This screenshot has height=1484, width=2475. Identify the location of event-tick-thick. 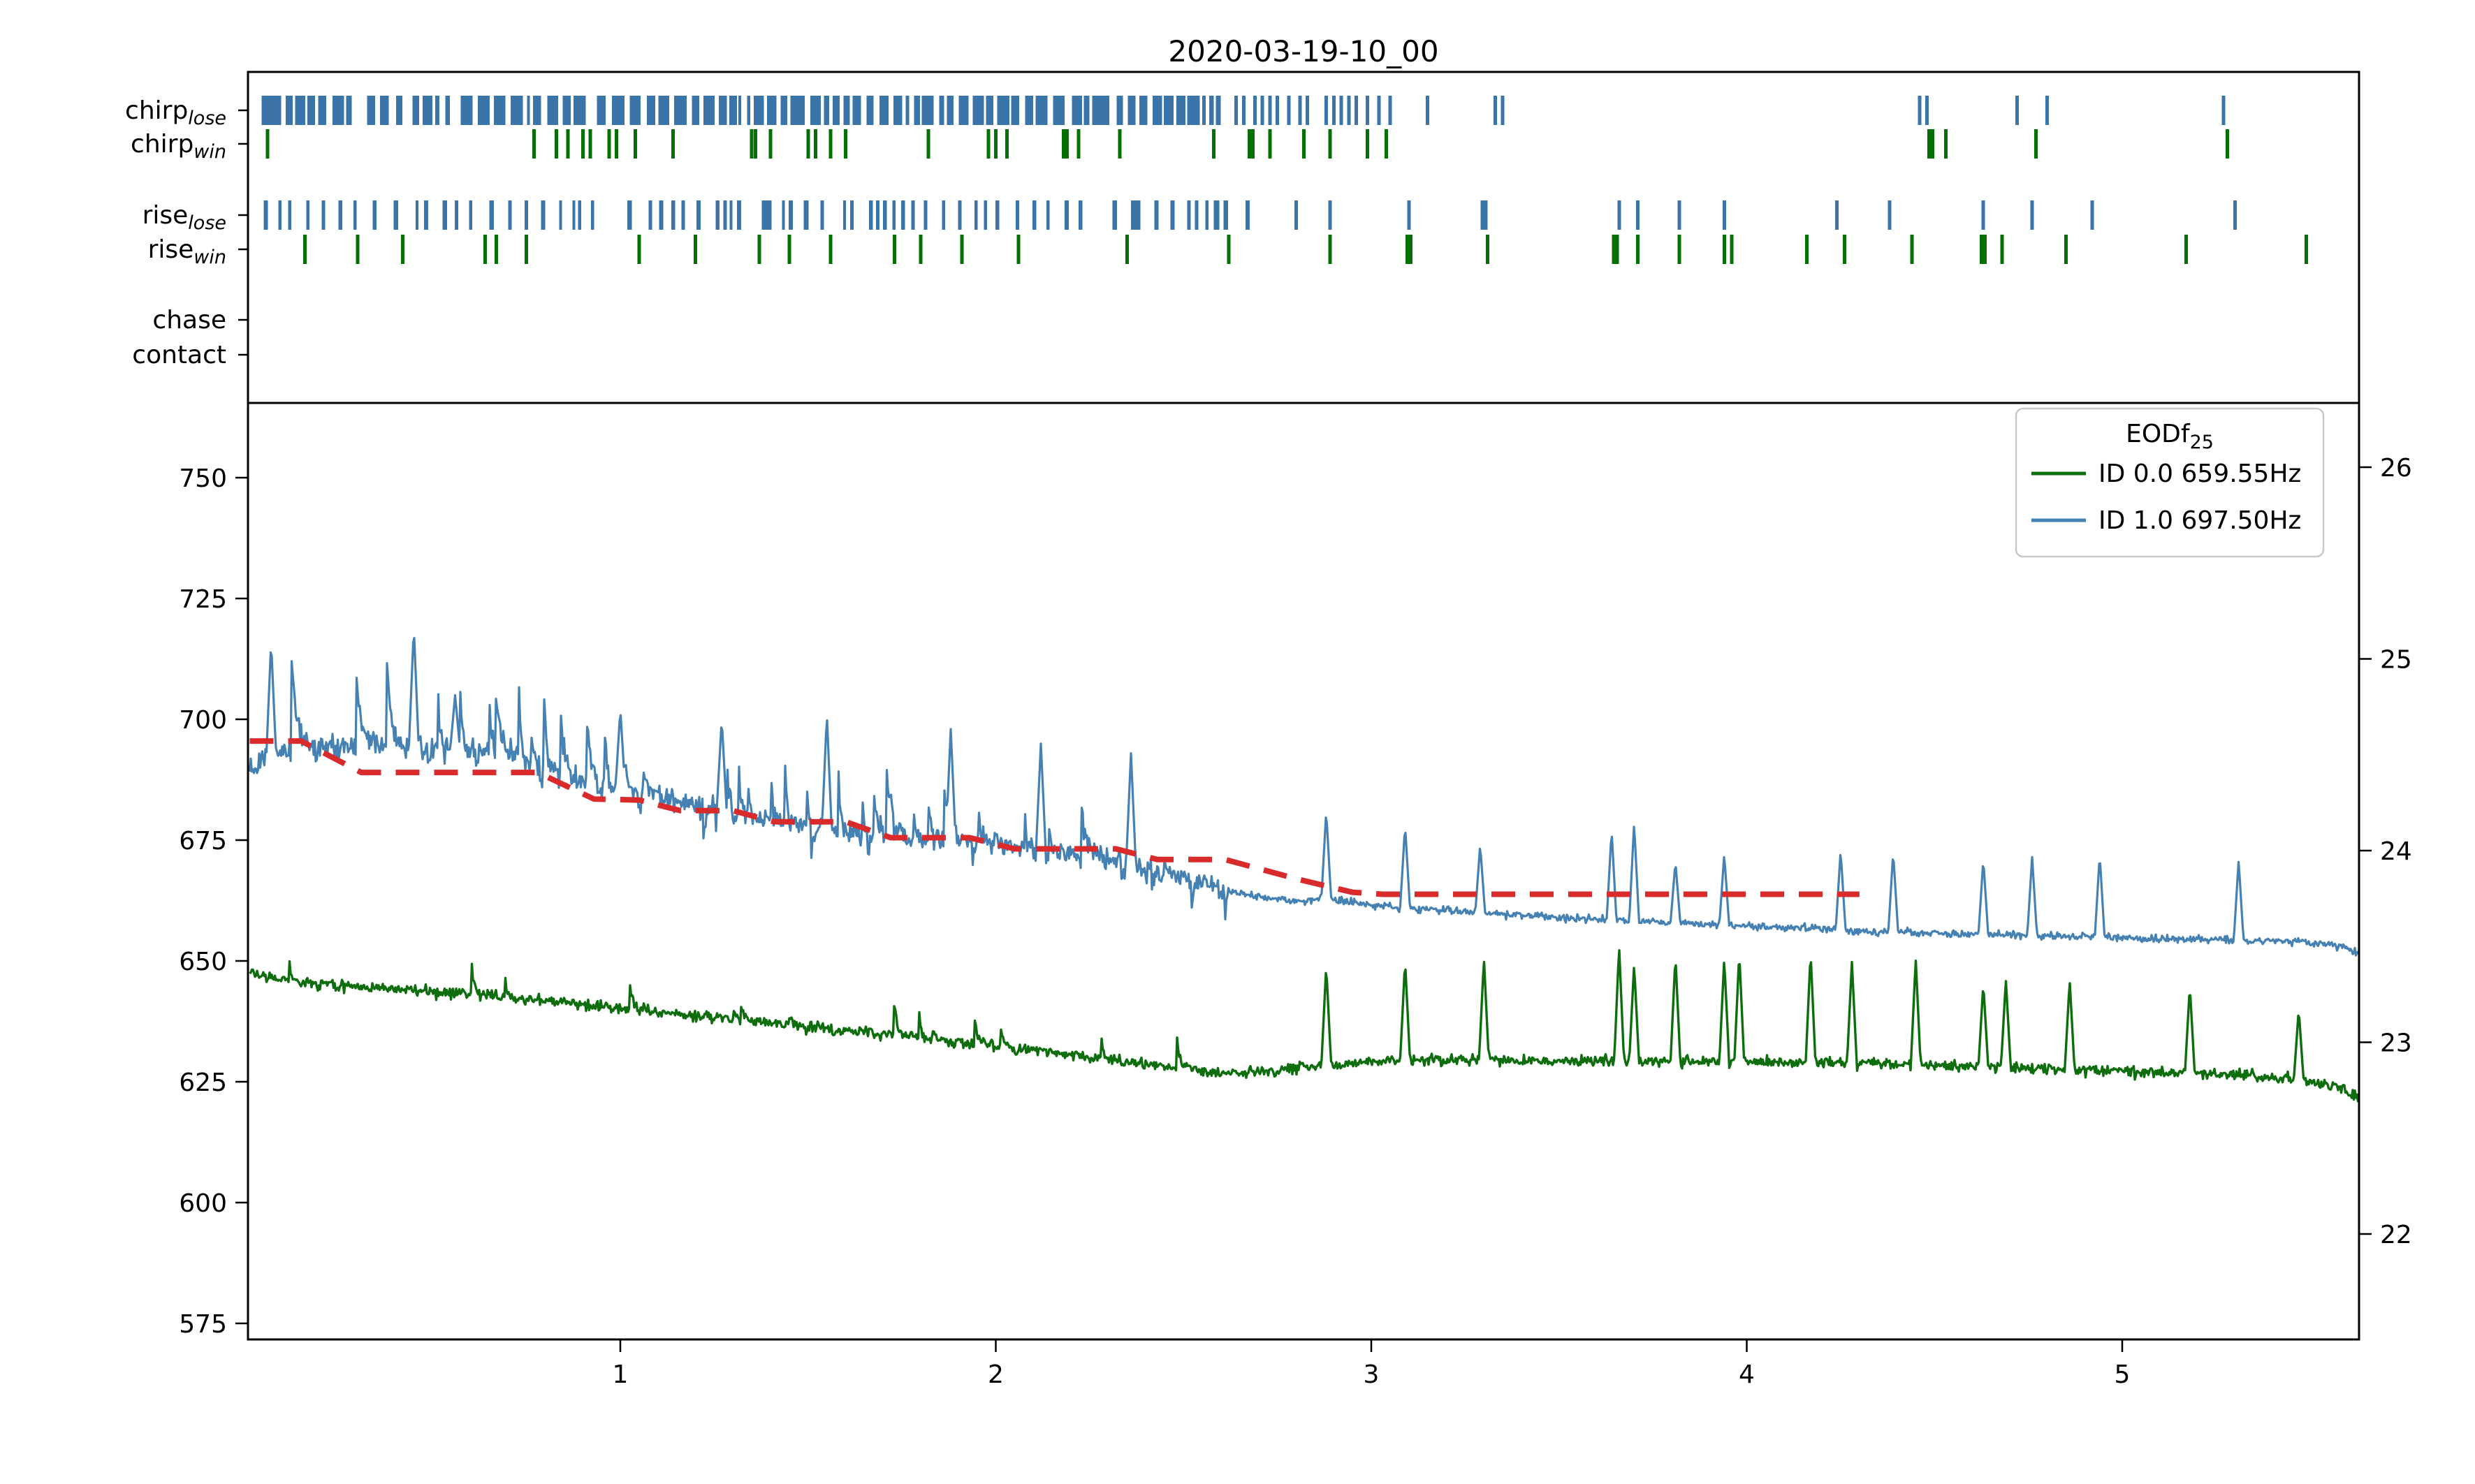
(1408, 249).